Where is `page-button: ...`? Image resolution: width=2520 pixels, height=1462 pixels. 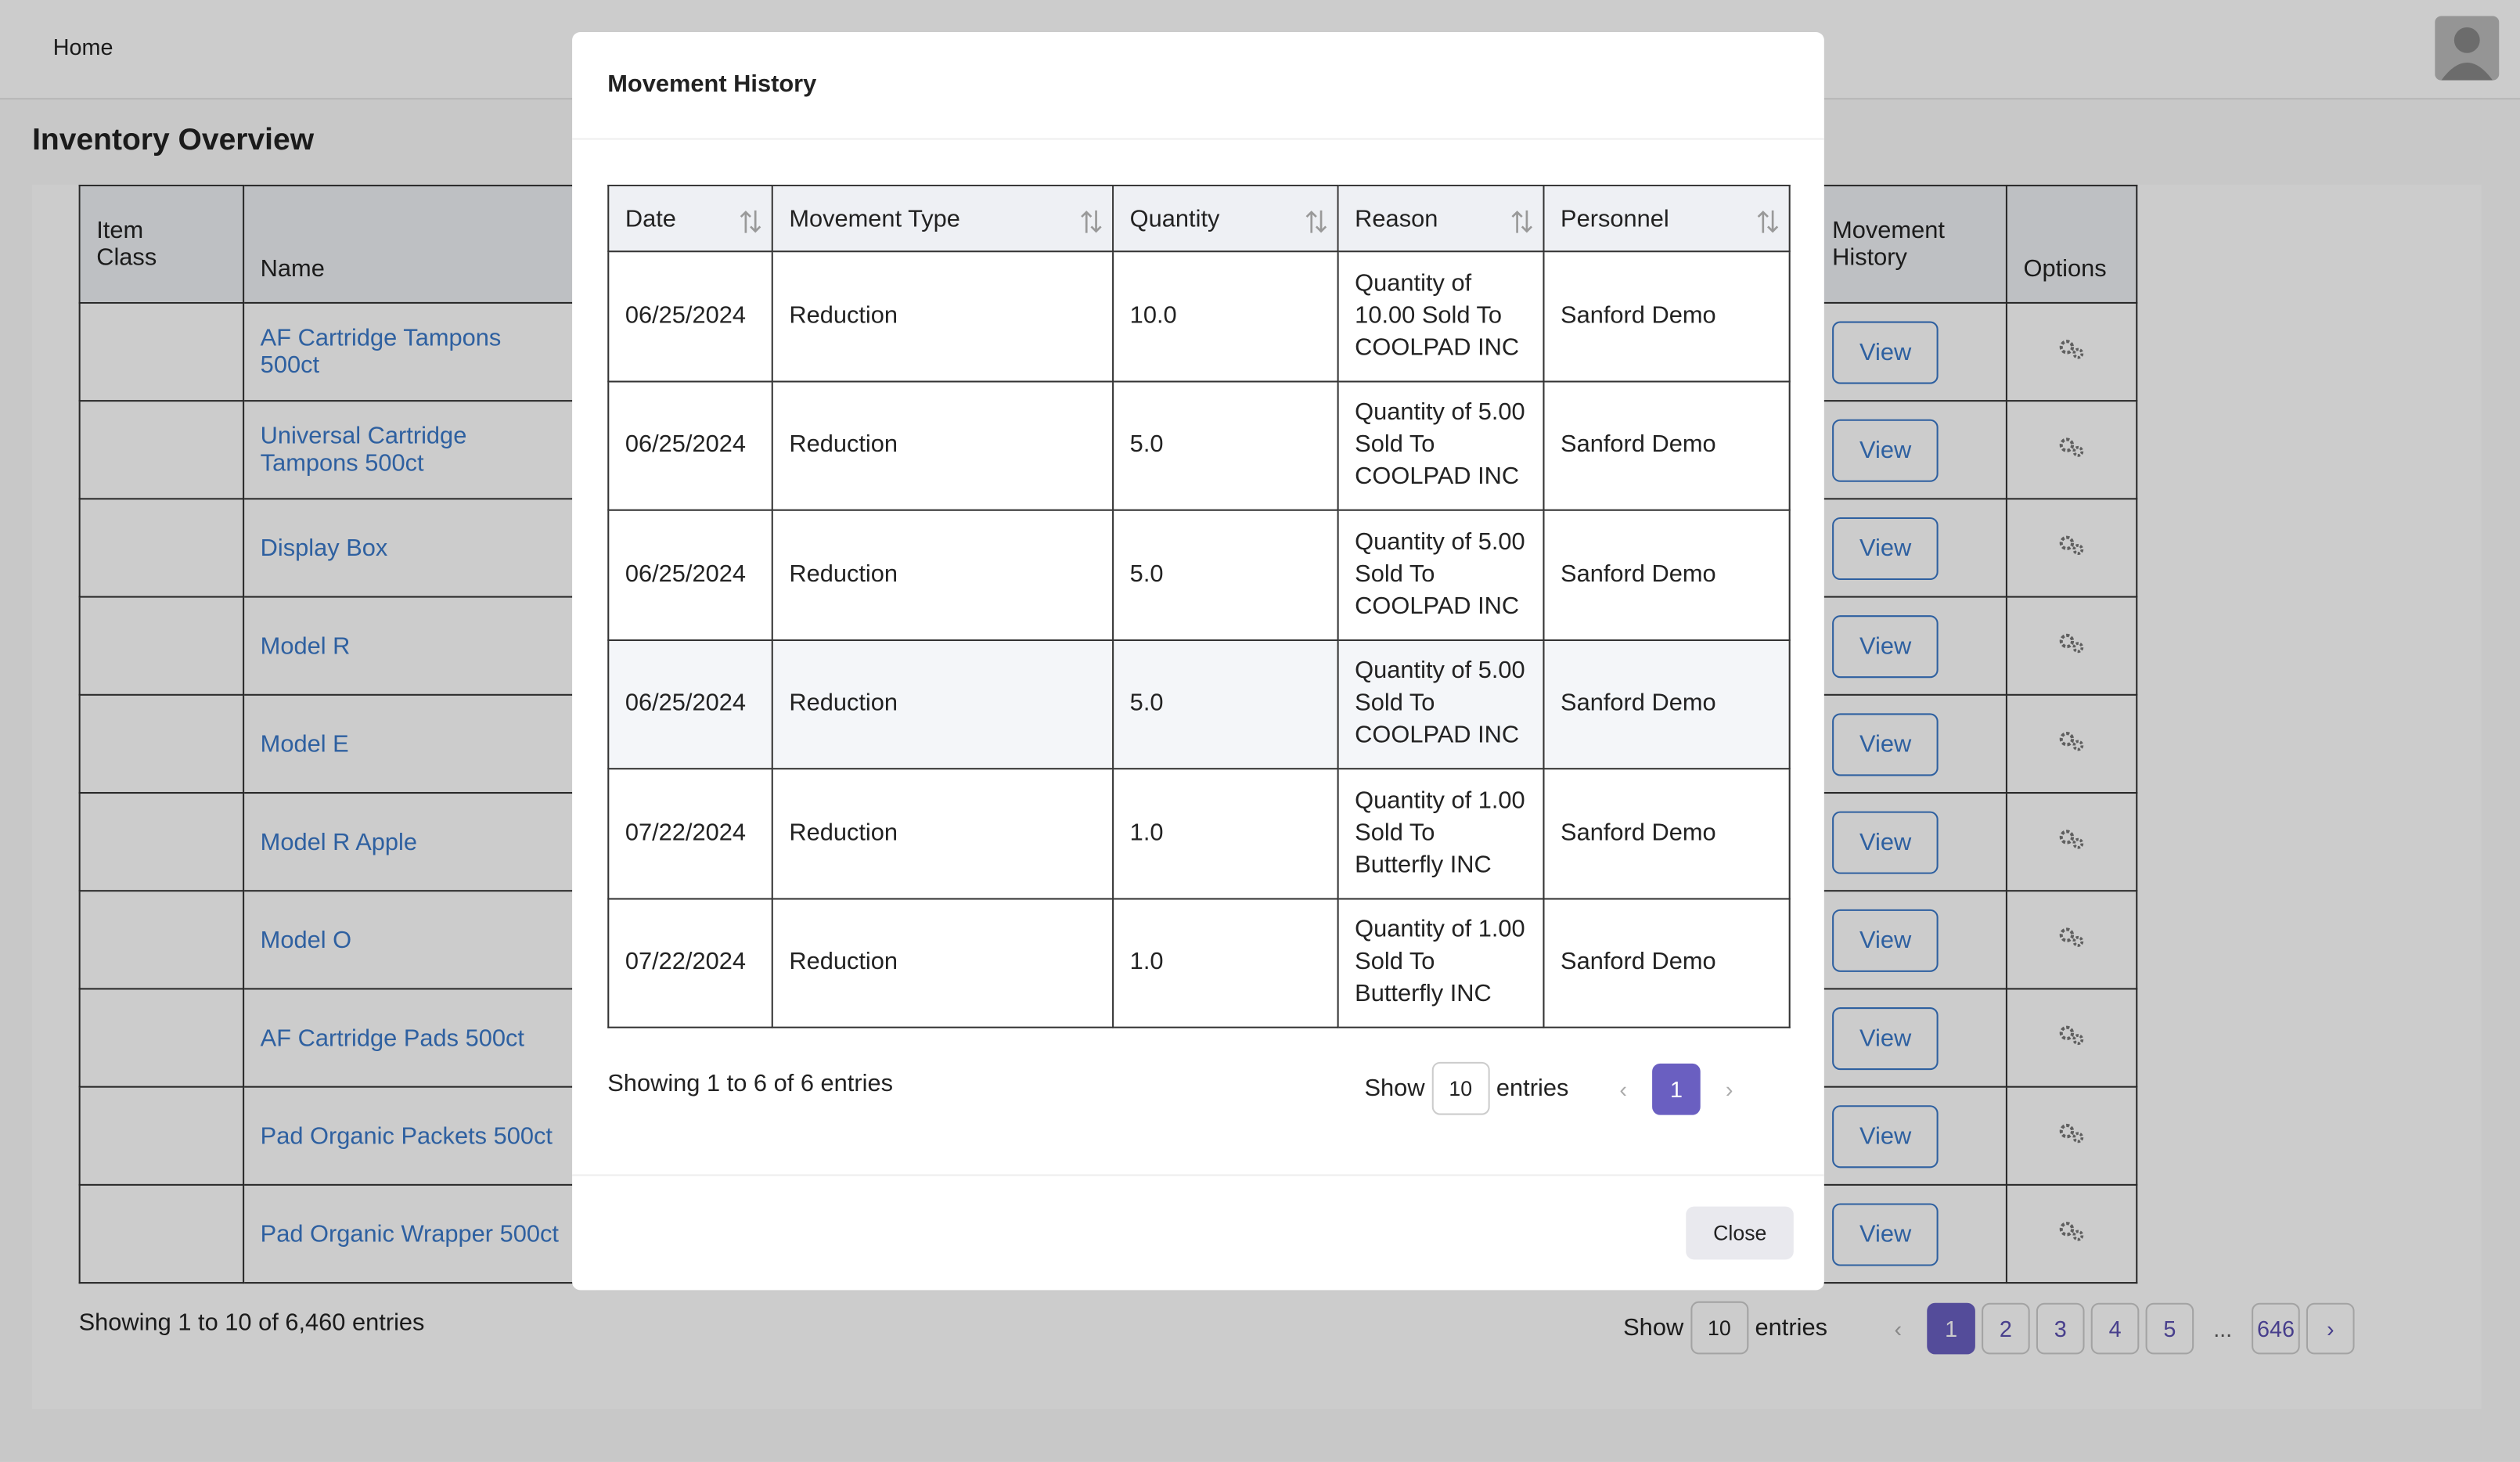 page-button: ... is located at coordinates (2223, 1328).